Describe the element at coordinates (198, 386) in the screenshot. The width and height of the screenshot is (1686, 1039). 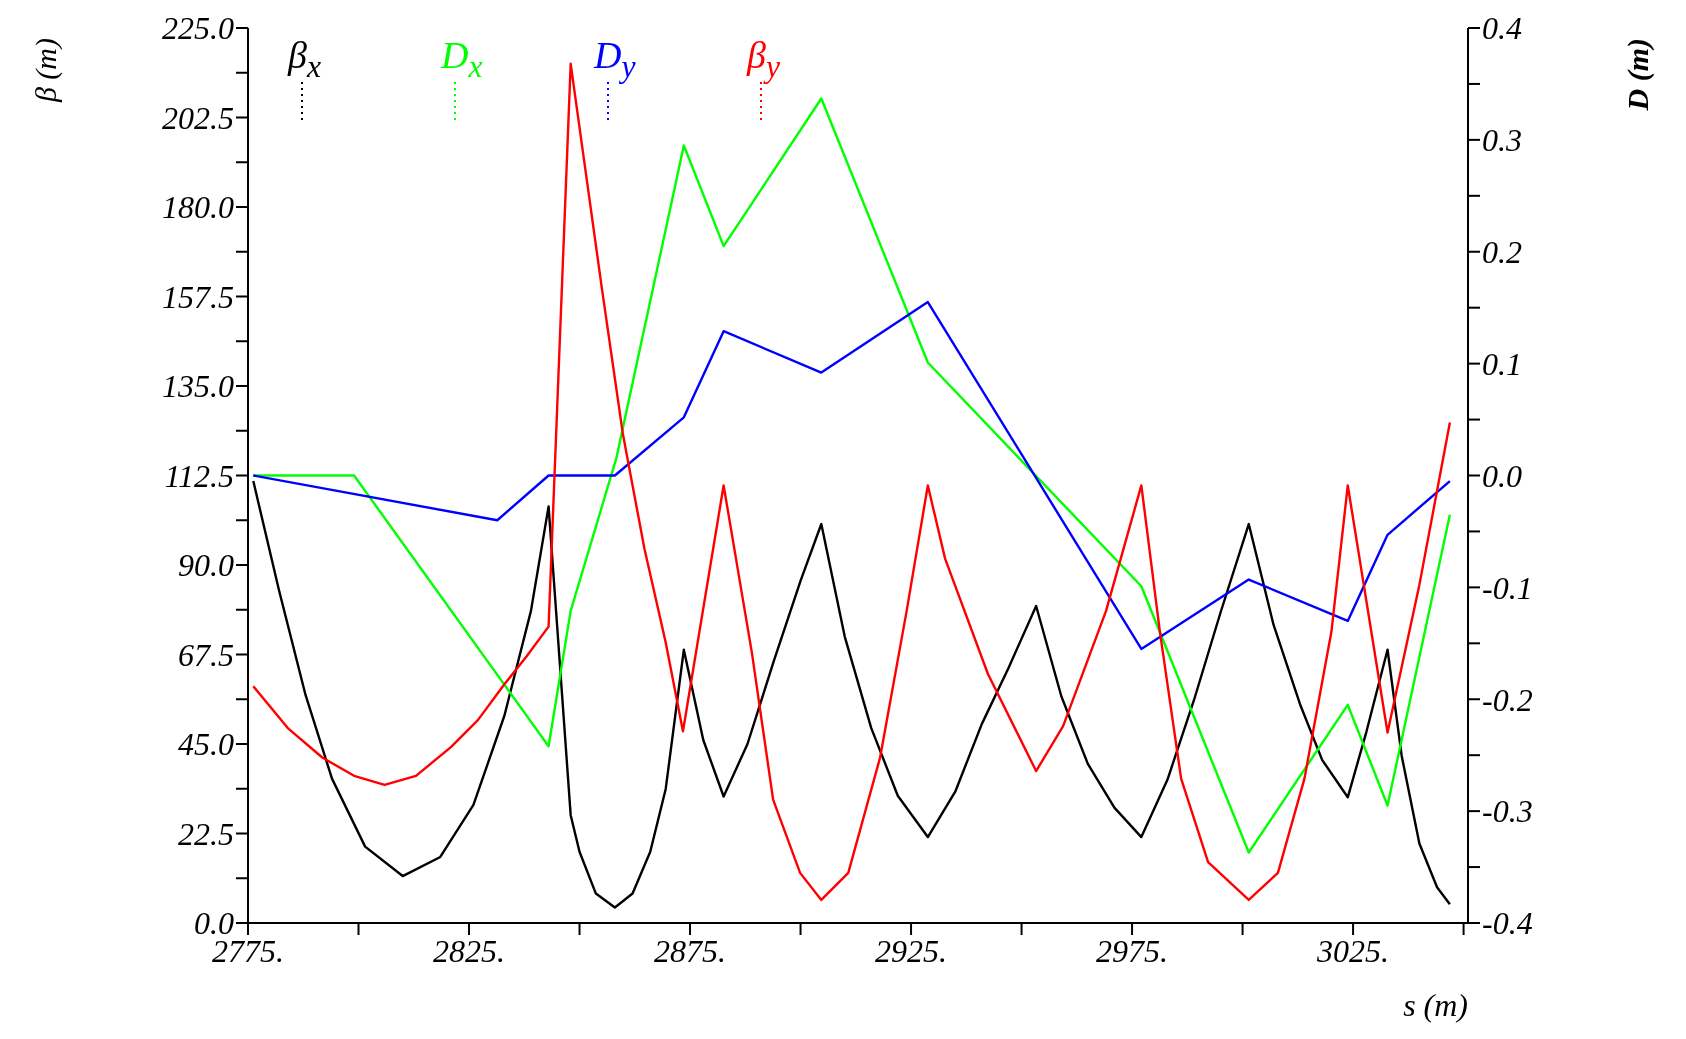
I see `y-tick-label: 135.0` at that location.